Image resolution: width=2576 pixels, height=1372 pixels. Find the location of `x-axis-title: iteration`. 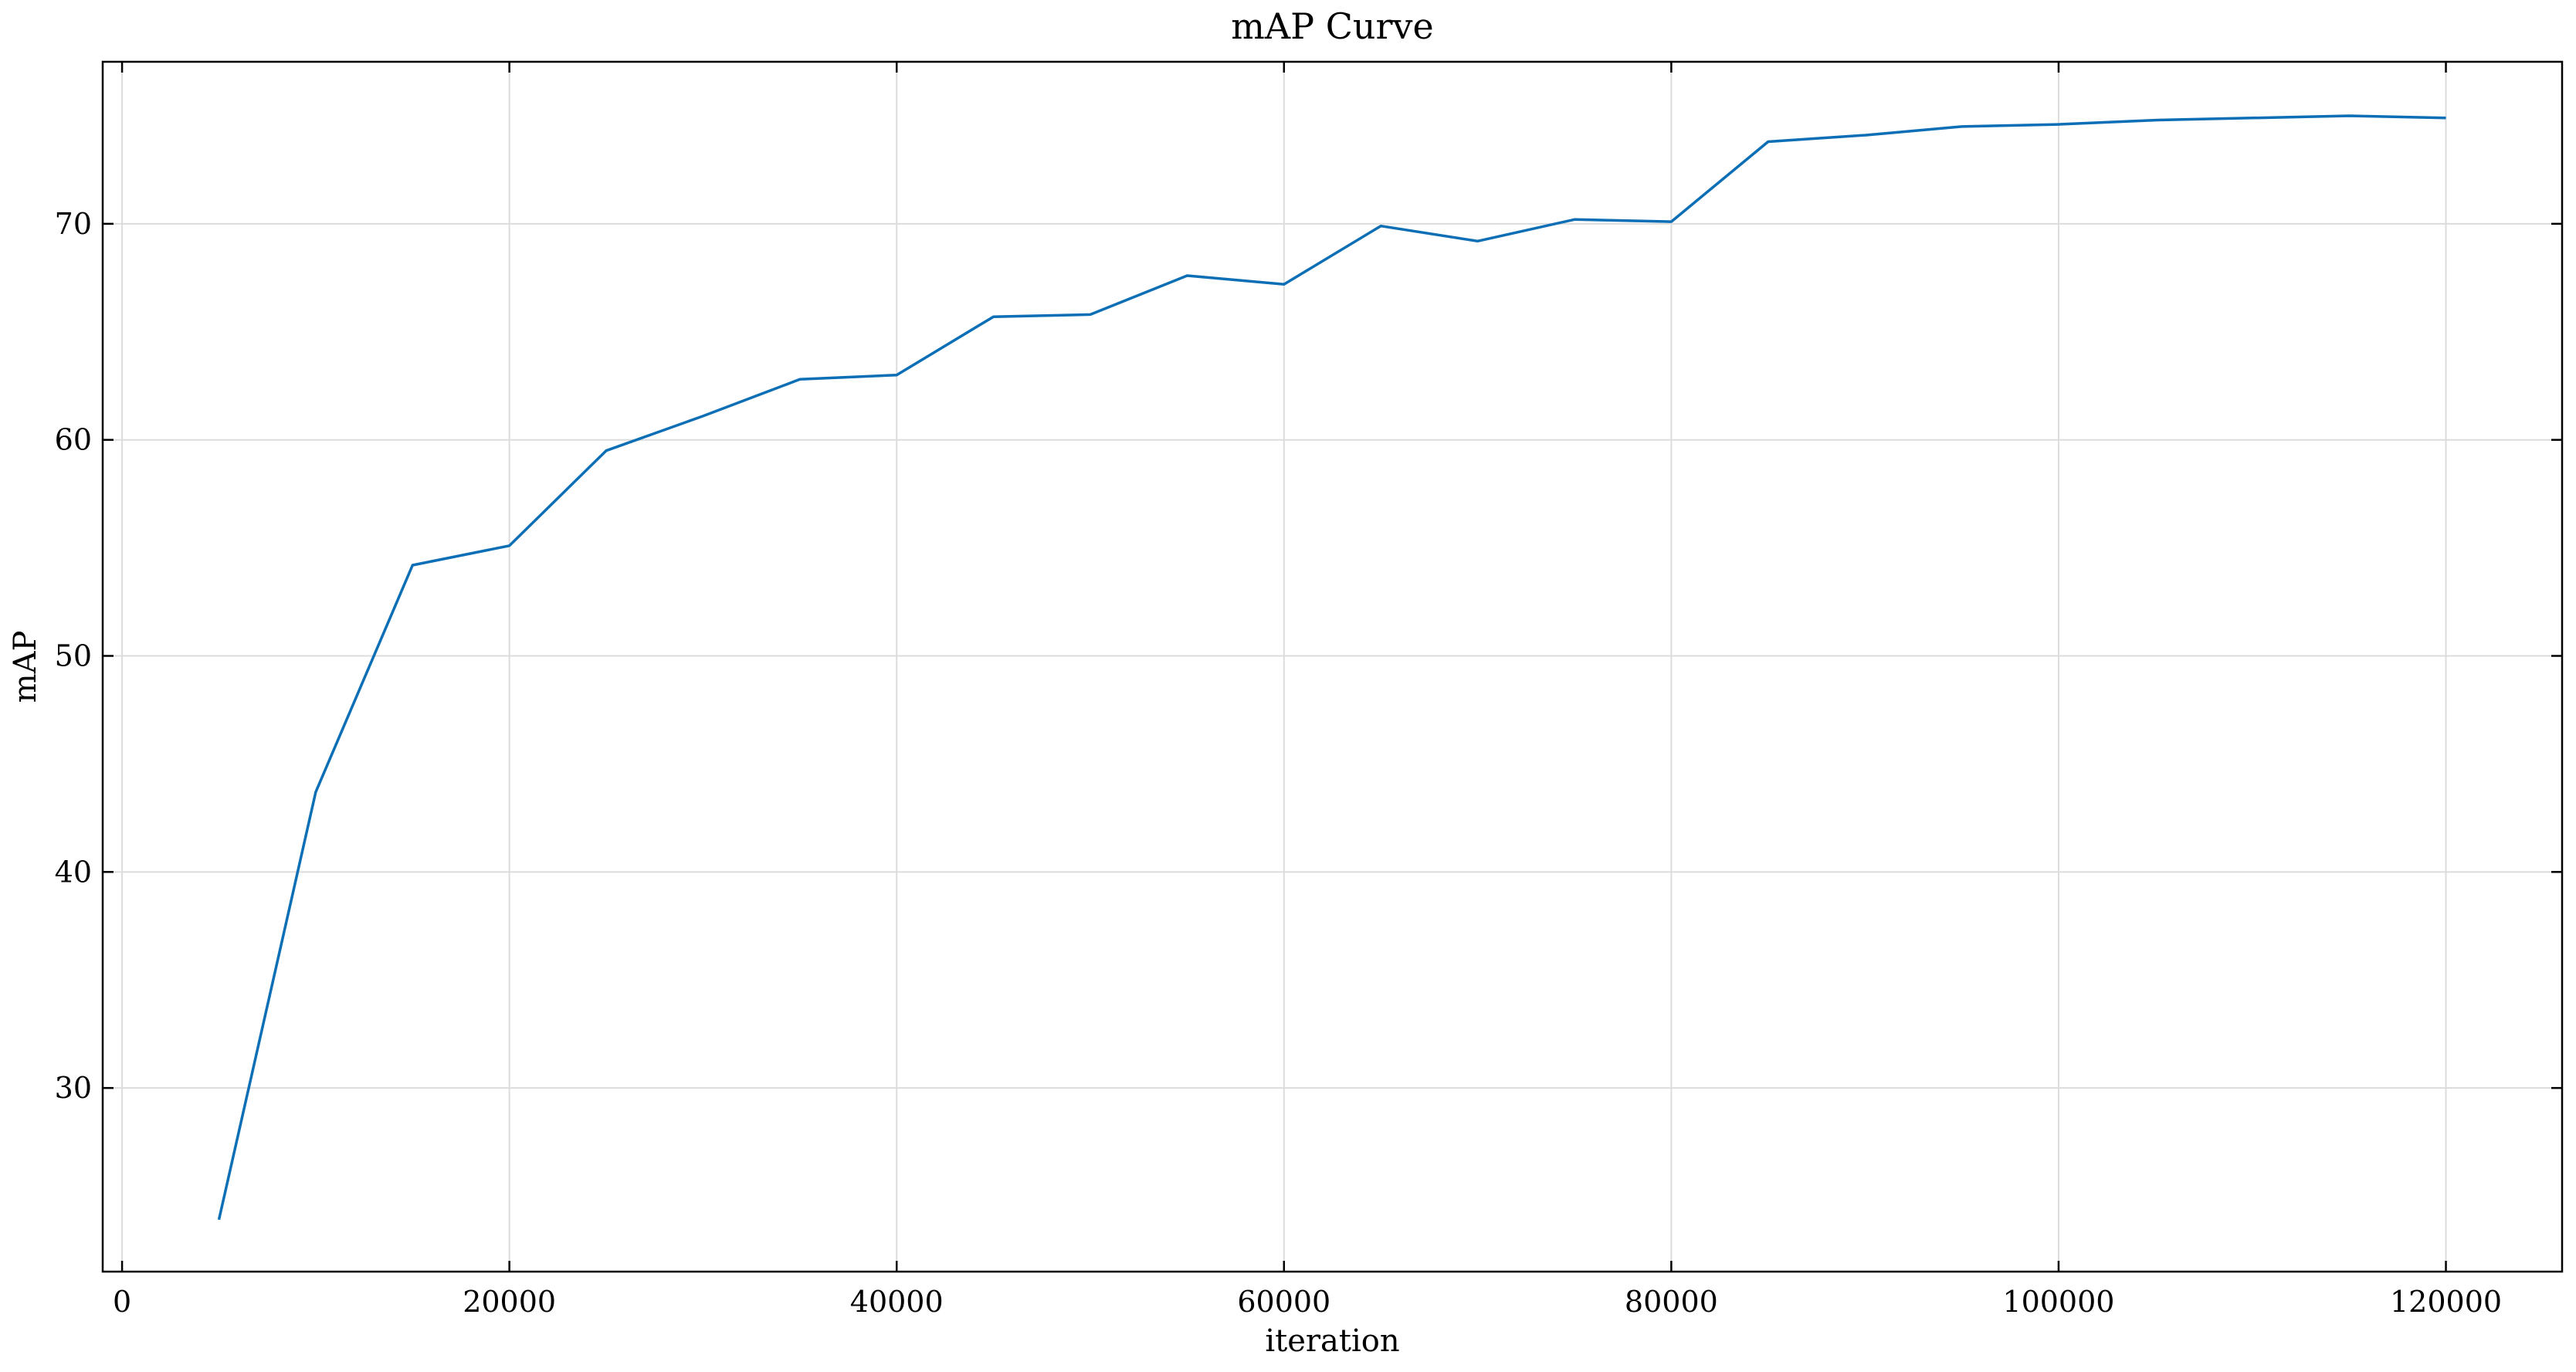

x-axis-title: iteration is located at coordinates (1332, 1341).